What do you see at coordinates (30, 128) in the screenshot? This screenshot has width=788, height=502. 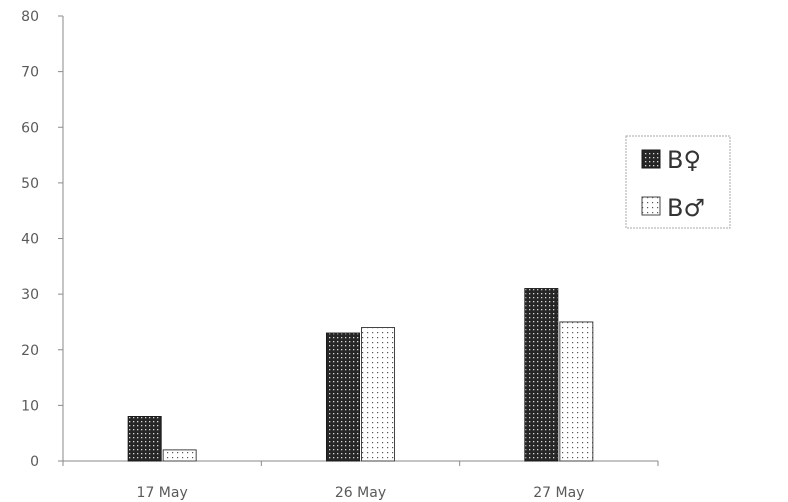 I see `y-tick-label: 60` at bounding box center [30, 128].